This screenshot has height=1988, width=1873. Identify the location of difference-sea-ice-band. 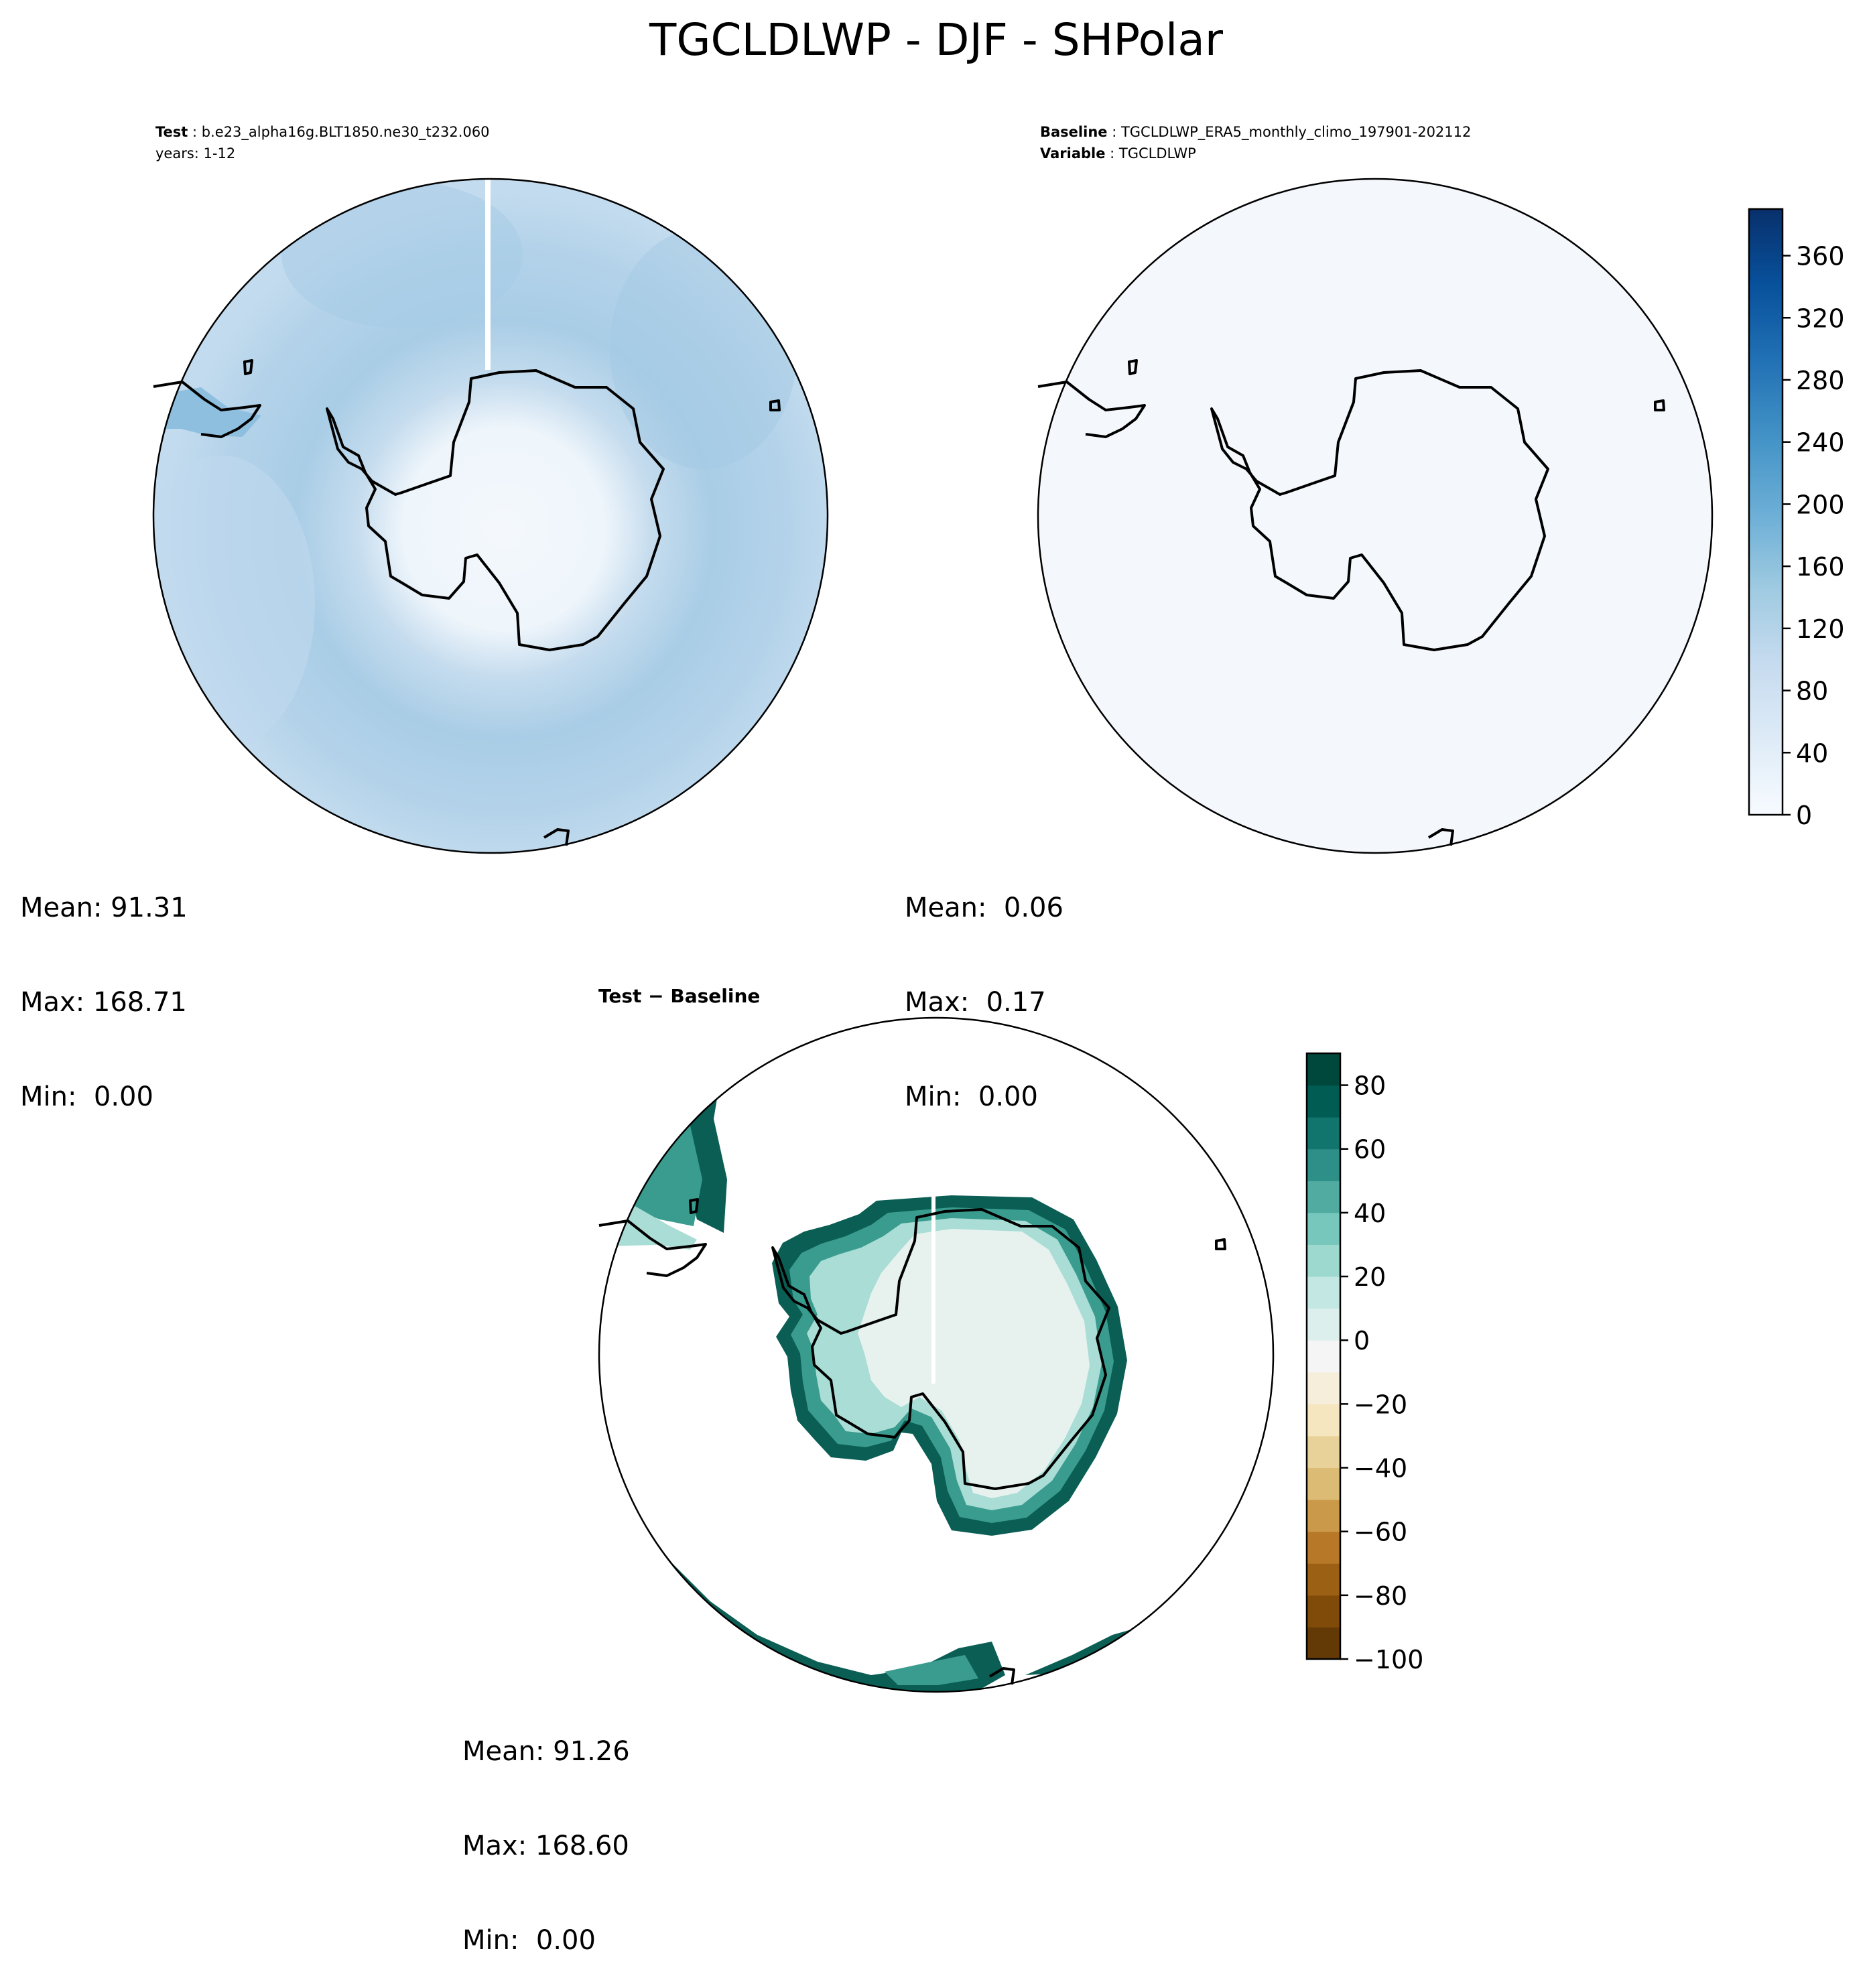
(931, 1670).